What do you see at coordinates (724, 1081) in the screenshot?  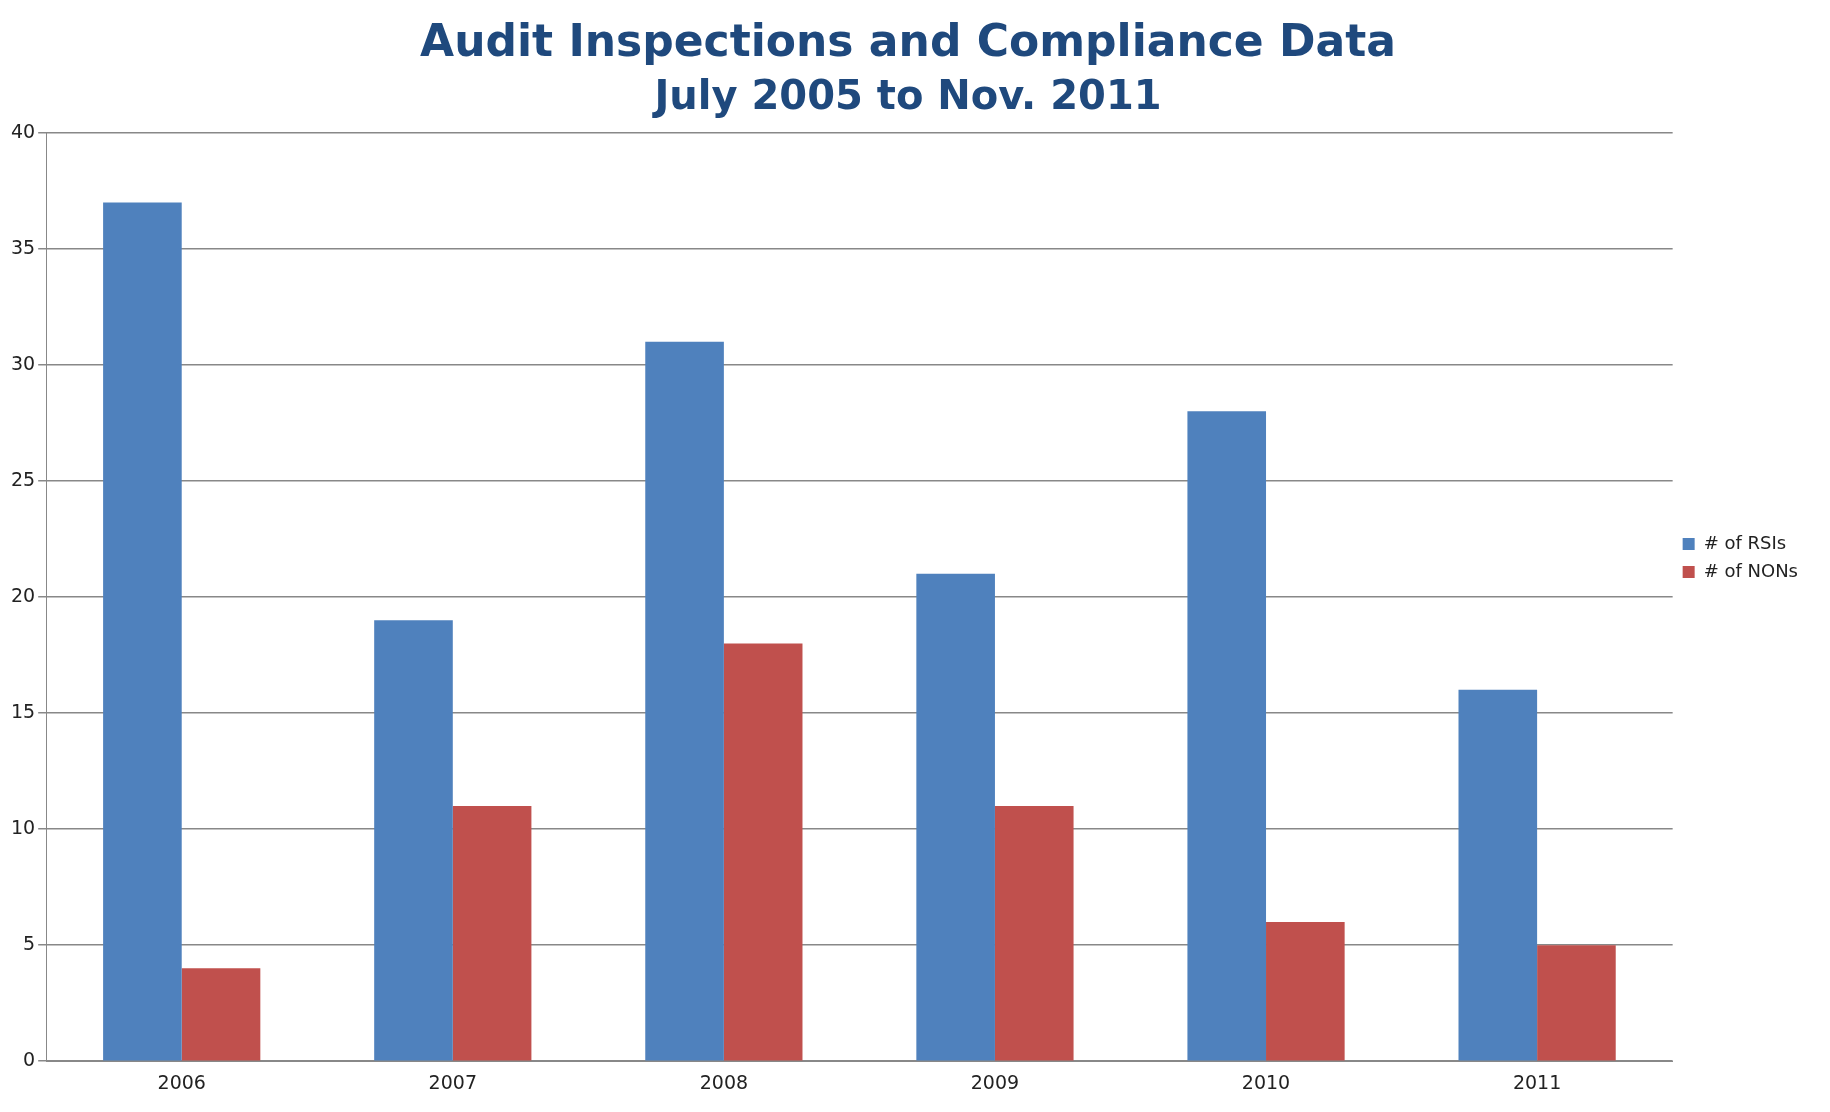 I see `x-tick-label: 2008` at bounding box center [724, 1081].